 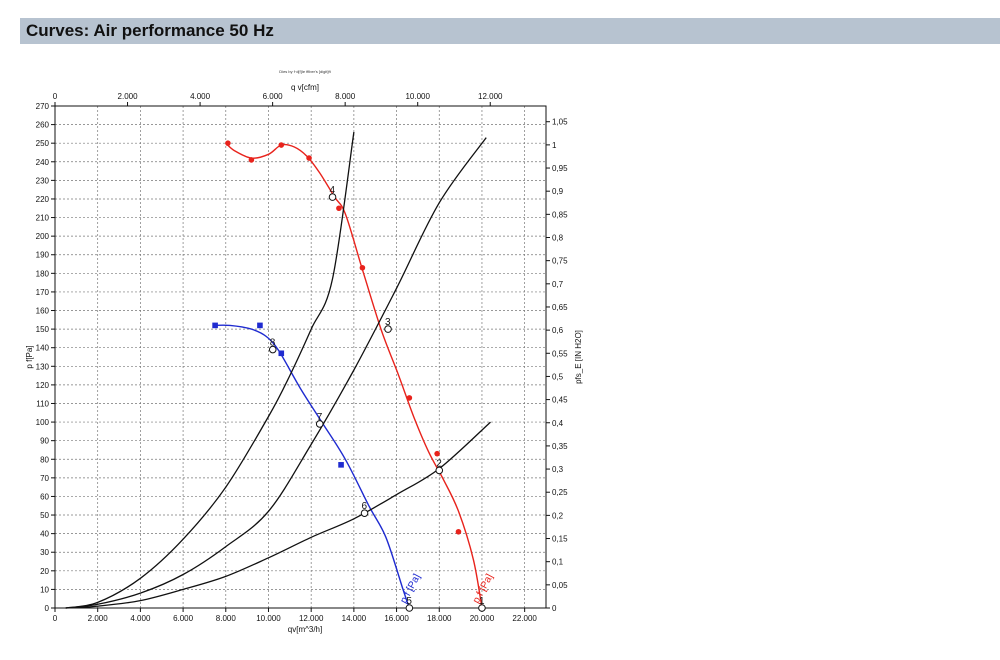 I want to click on y-tick-label: 190, so click(x=43, y=255).